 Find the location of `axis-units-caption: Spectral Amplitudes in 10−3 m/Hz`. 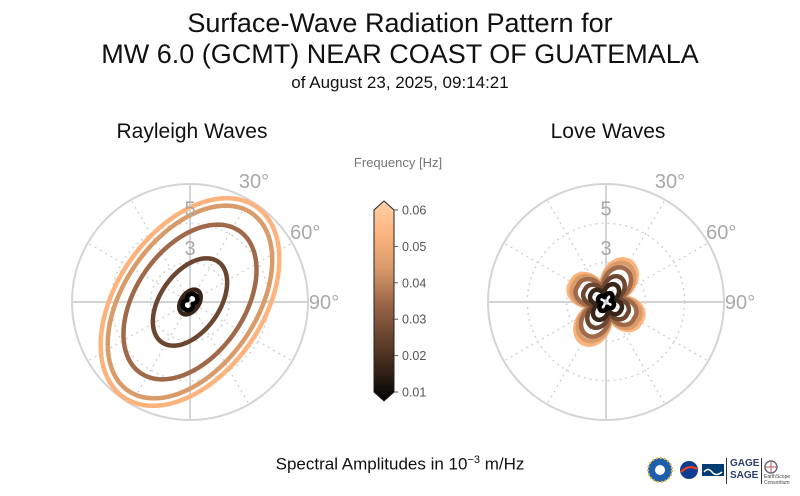

axis-units-caption: Spectral Amplitudes in 10−3 m/Hz is located at coordinates (400, 464).